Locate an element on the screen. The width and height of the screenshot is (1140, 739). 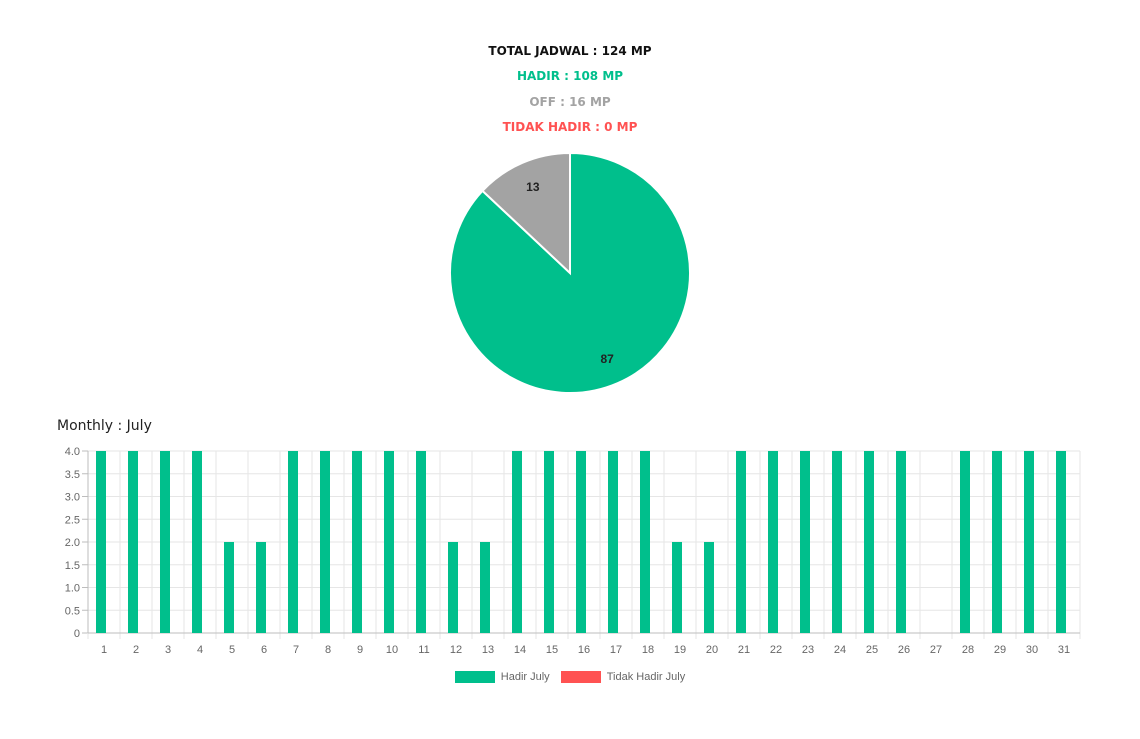
y-tick-label: 4.0 is located at coordinates (72, 452).